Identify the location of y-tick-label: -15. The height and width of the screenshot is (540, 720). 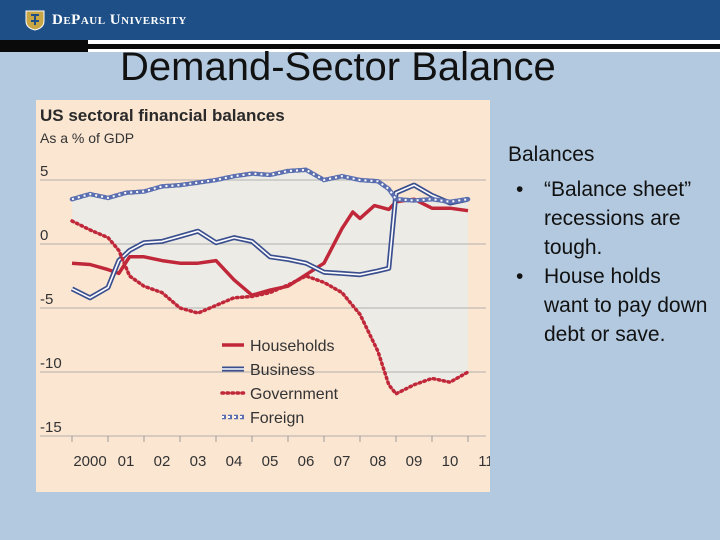
(51, 427).